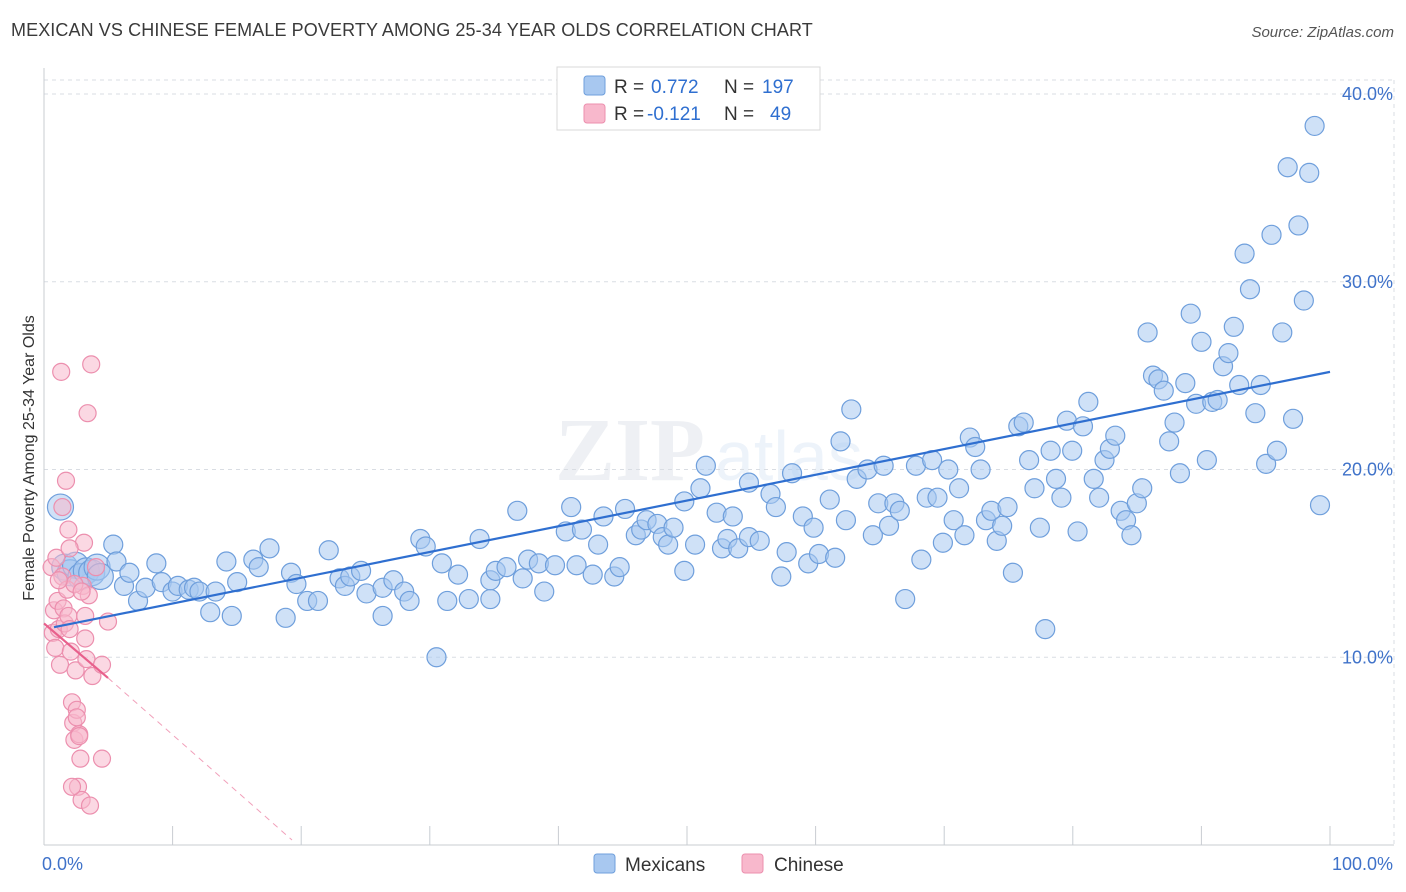 This screenshot has width=1406, height=892. Describe the element at coordinates (688, 98) in the screenshot. I see `stats-legend: R = 0.772 N = 197 R = -0.121 N = 49` at that location.